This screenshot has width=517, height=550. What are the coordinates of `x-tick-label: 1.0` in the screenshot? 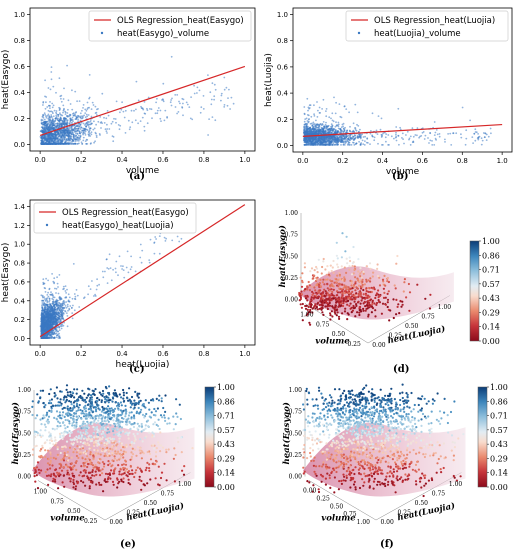 It's located at (502, 161).